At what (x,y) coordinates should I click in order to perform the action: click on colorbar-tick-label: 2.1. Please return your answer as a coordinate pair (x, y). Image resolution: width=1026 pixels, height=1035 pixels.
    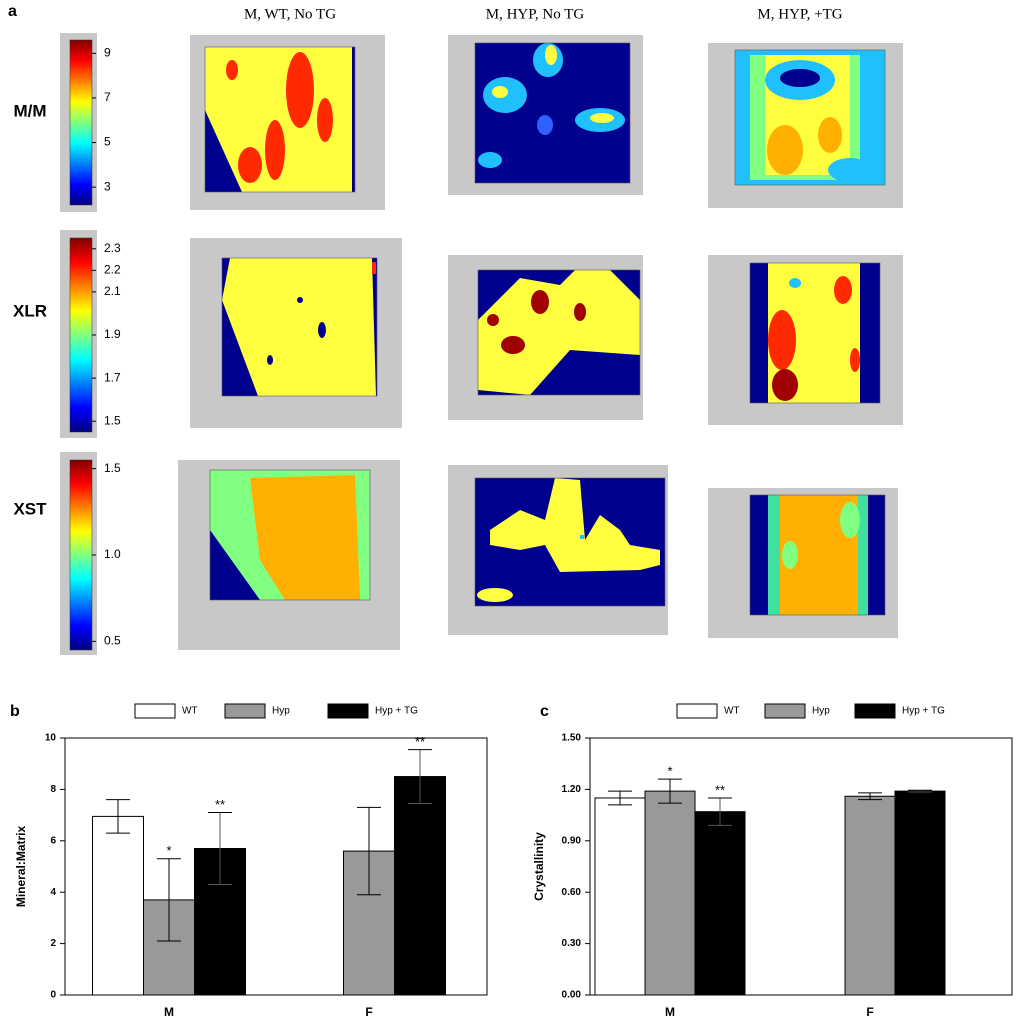
    Looking at the image, I should click on (112, 291).